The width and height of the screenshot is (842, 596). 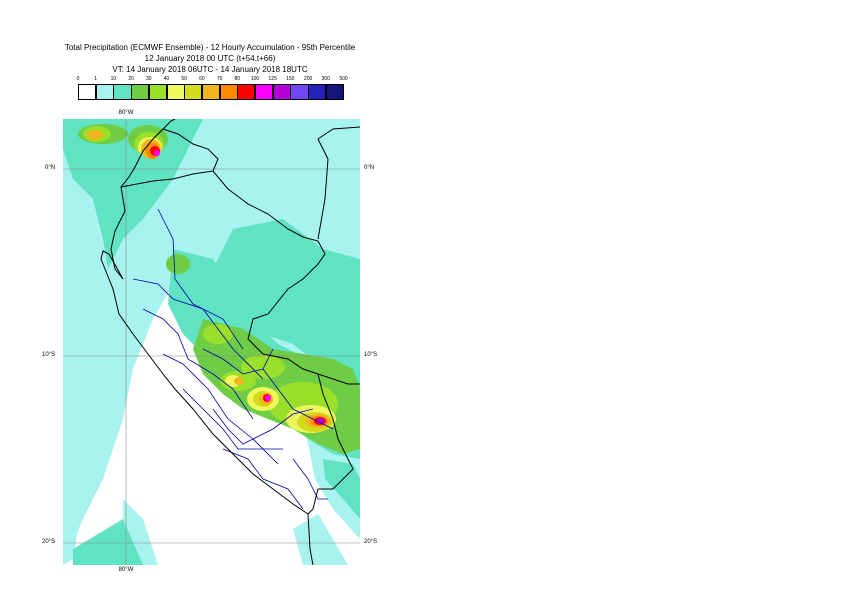 I want to click on lat-label-right-10s: 10°S, so click(x=371, y=355).